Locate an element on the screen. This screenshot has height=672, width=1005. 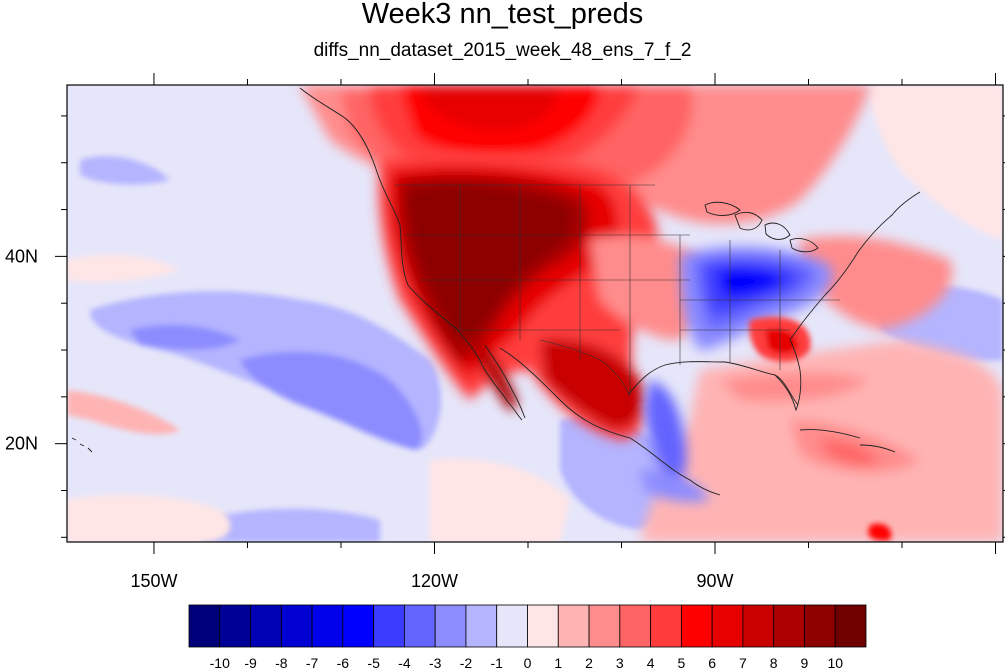
chart-subtitle: diffs_nn_dataset_2015_week_48_ens_7_f_2 is located at coordinates (502, 50).